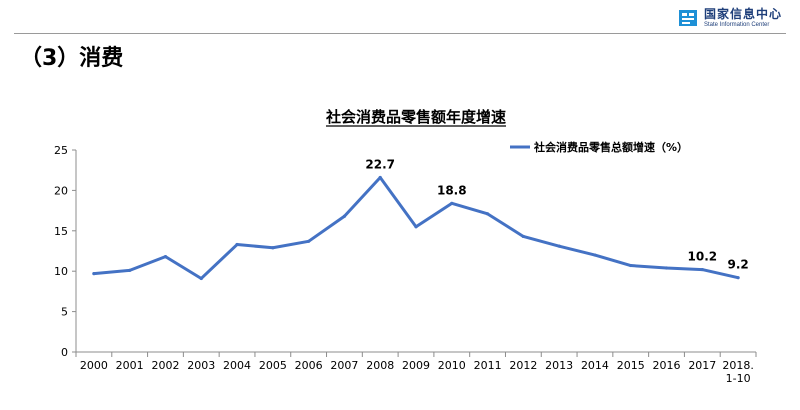  Describe the element at coordinates (237, 365) in the screenshot. I see `x-tick-label: 2004` at that location.